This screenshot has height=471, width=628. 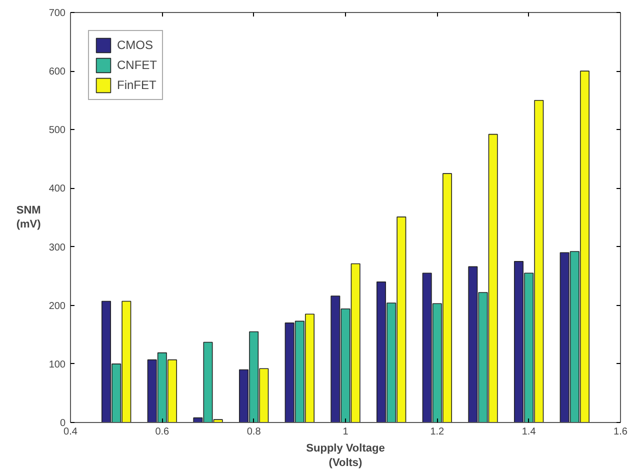 I want to click on x-tick-label: 0.8, so click(x=254, y=432).